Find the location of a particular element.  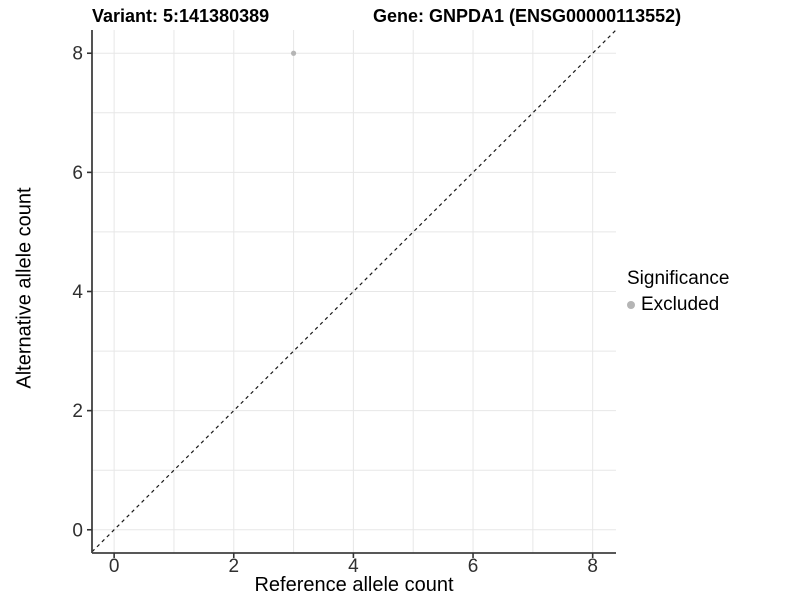

legend-key-dot-icon is located at coordinates (631, 305).